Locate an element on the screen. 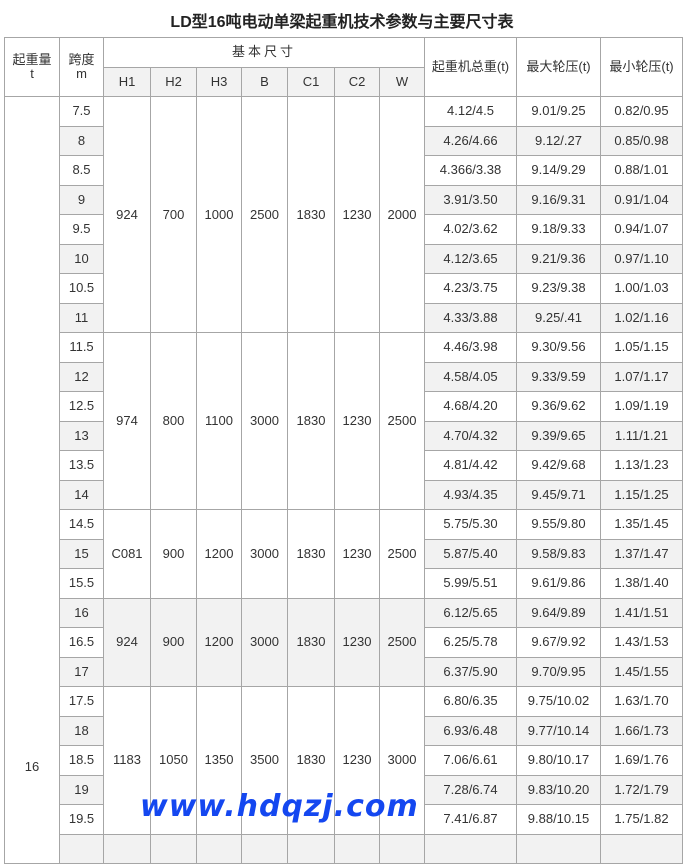 The height and width of the screenshot is (864, 684). min-wheel-cell: 1.11/1.21 is located at coordinates (641, 435).